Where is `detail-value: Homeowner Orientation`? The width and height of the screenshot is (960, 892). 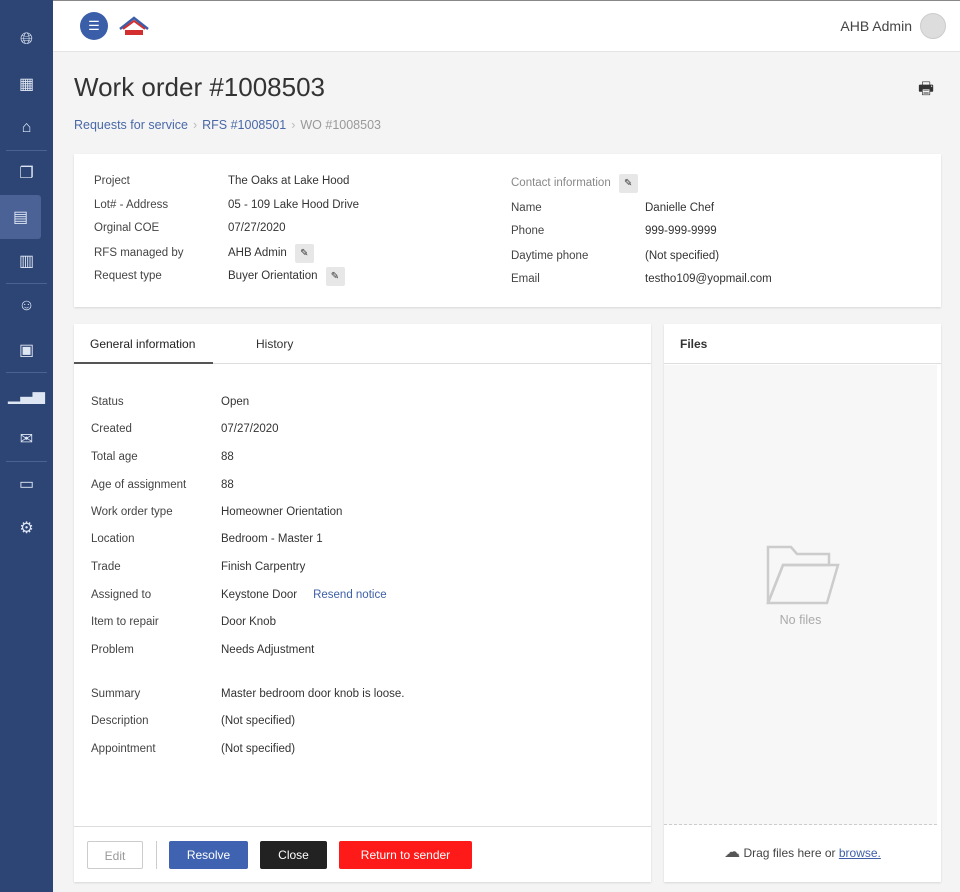 detail-value: Homeowner Orientation is located at coordinates (282, 512).